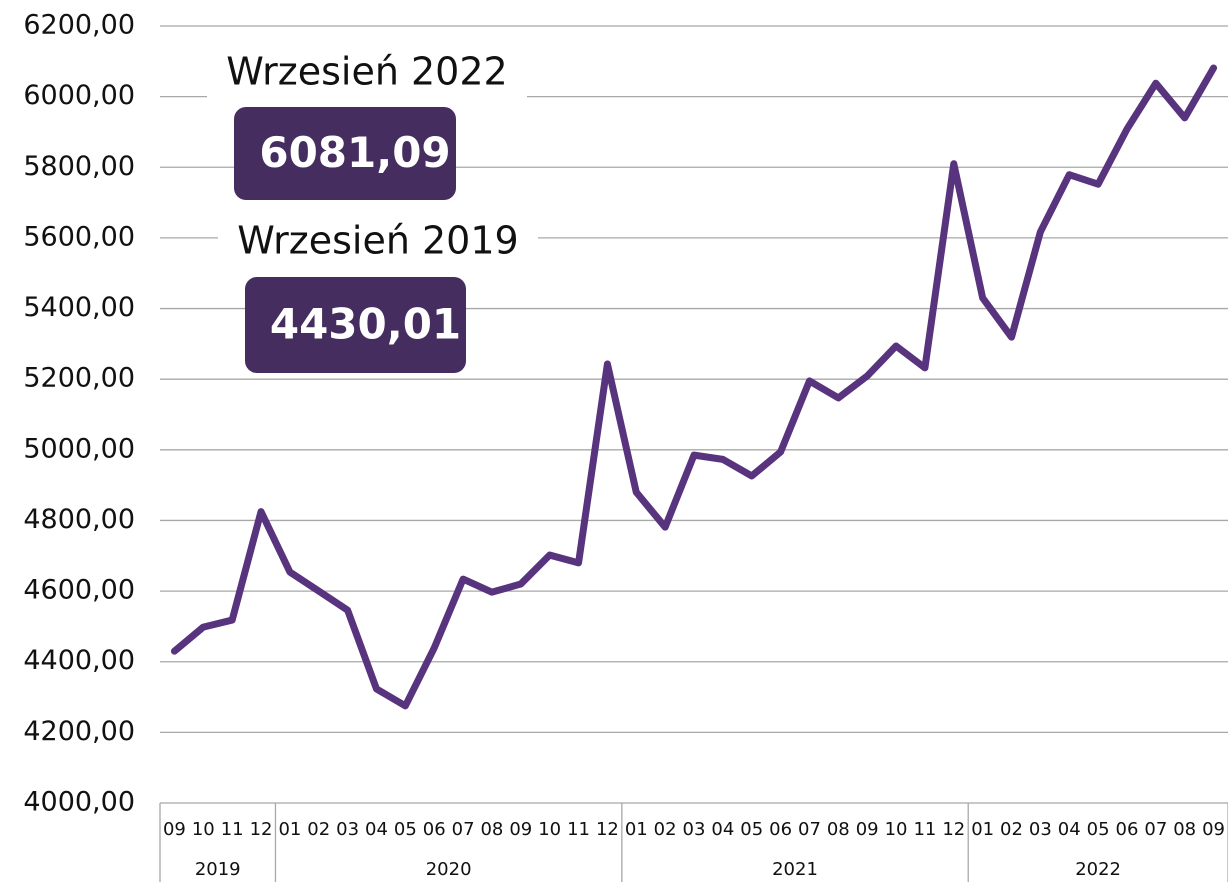 Image resolution: width=1228 pixels, height=886 pixels. I want to click on y-tick-label: 5400,00, so click(79, 307).